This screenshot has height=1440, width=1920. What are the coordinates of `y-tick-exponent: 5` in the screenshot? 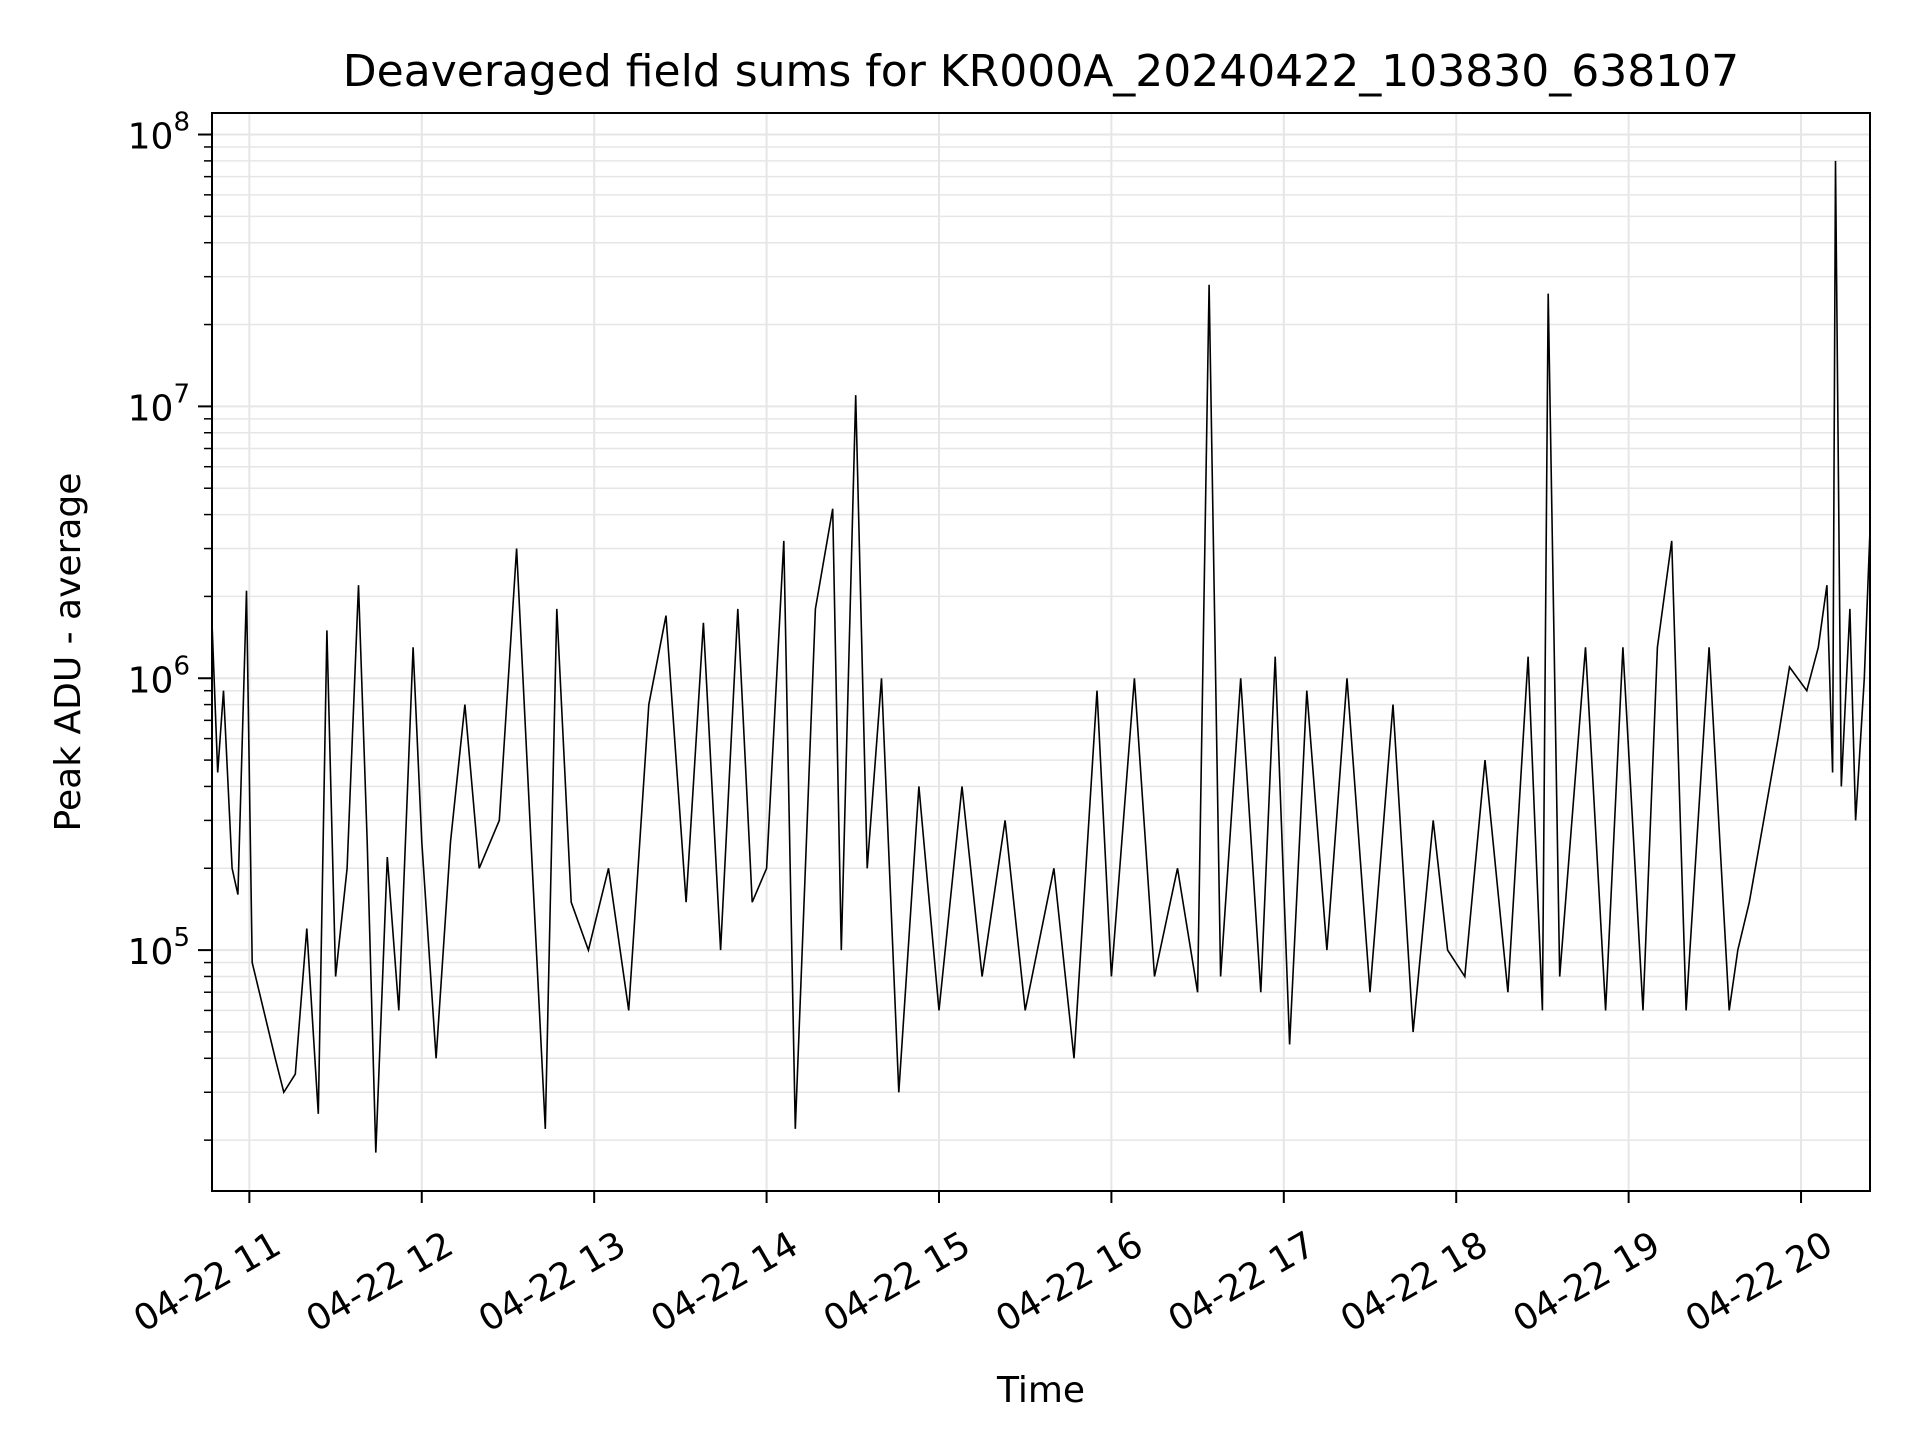 It's located at (181, 938).